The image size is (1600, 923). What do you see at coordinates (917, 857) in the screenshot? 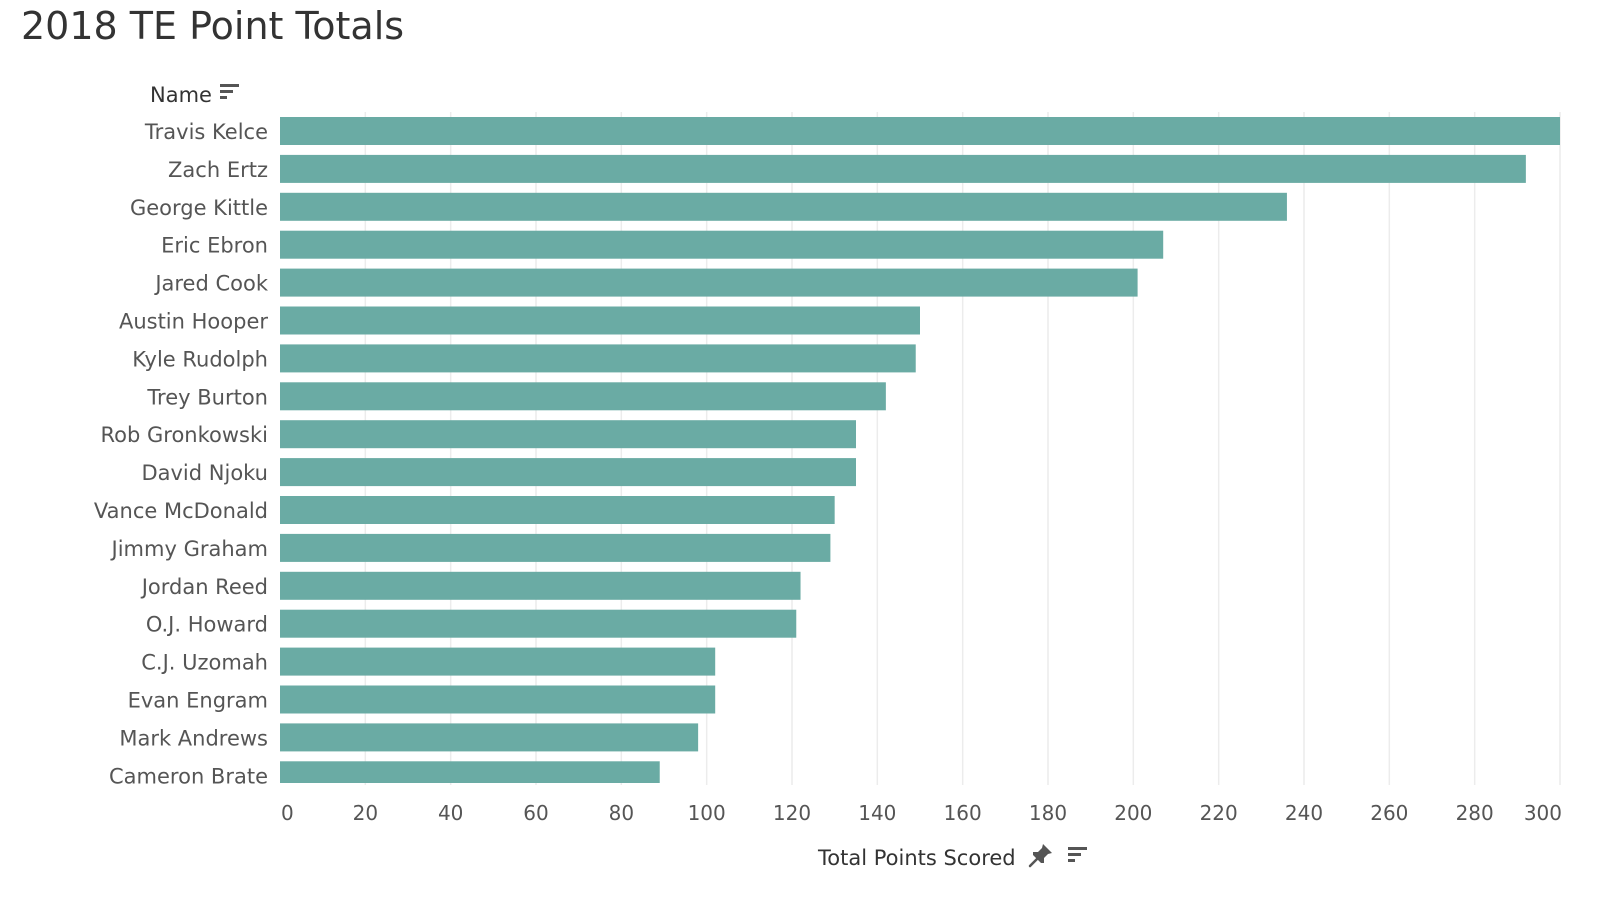
I see `x-axis-label: Total Points Scored` at bounding box center [917, 857].